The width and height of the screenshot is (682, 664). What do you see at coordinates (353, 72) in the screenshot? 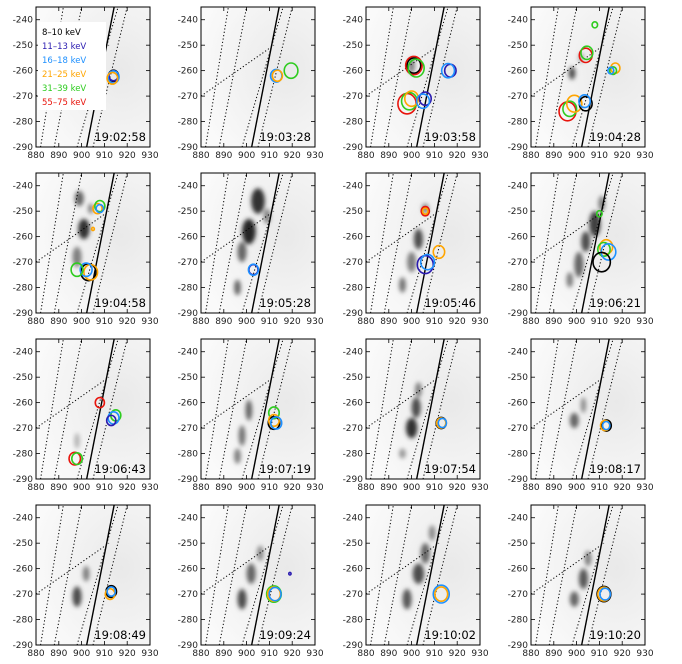
I see `y-tick-label: -260` at bounding box center [353, 72].